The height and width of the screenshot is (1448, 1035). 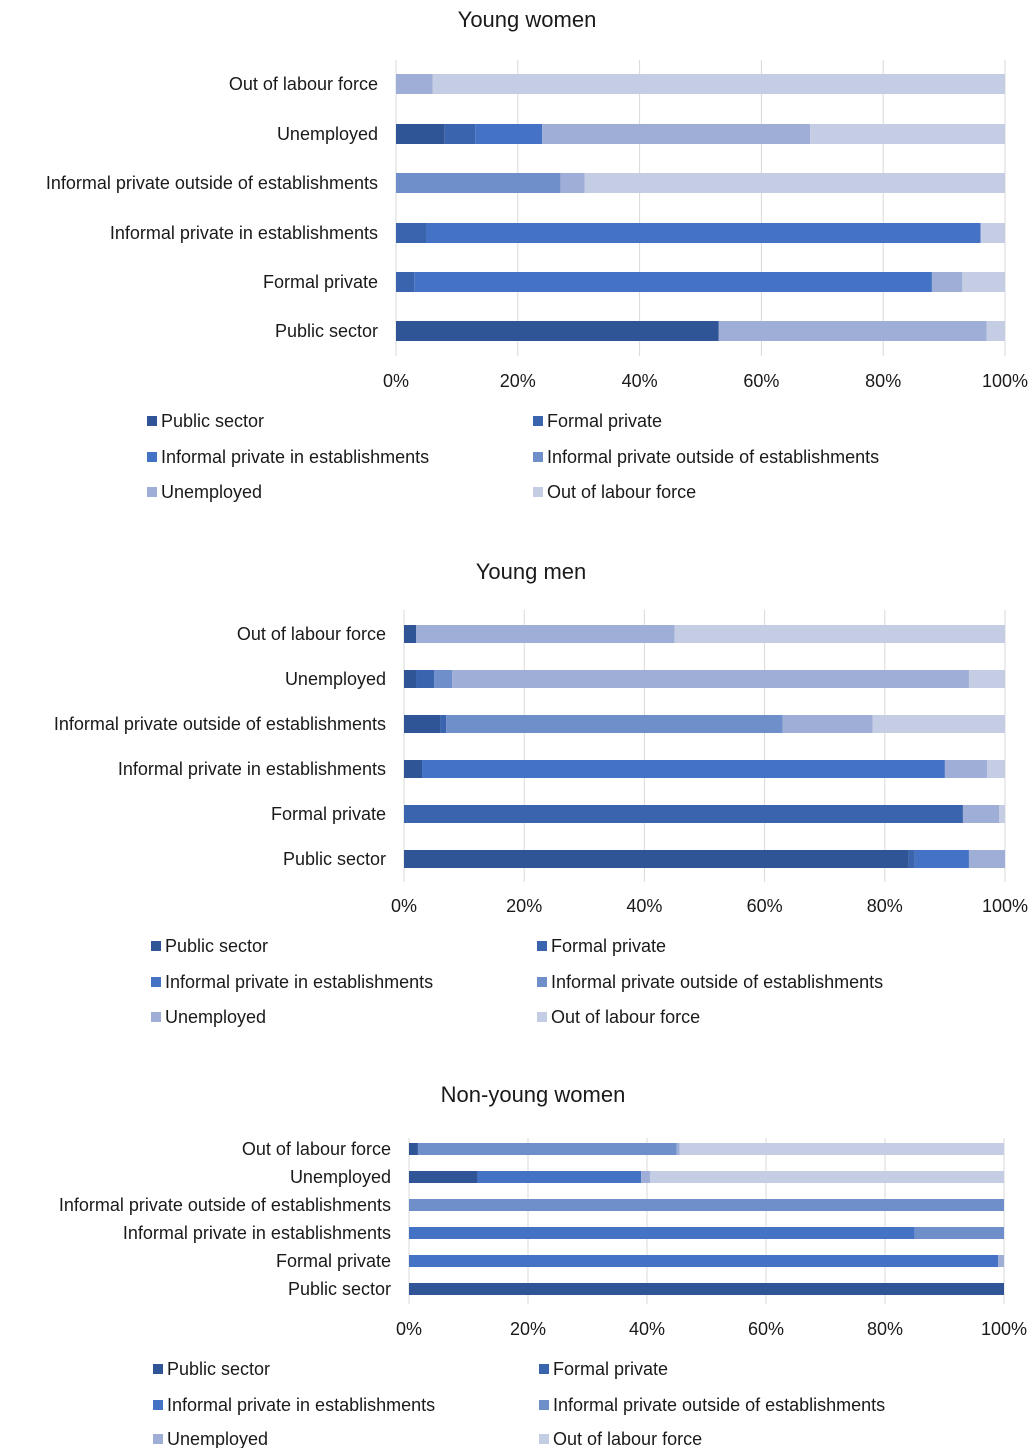 What do you see at coordinates (533, 1094) in the screenshot?
I see `chart-title: Non-young women` at bounding box center [533, 1094].